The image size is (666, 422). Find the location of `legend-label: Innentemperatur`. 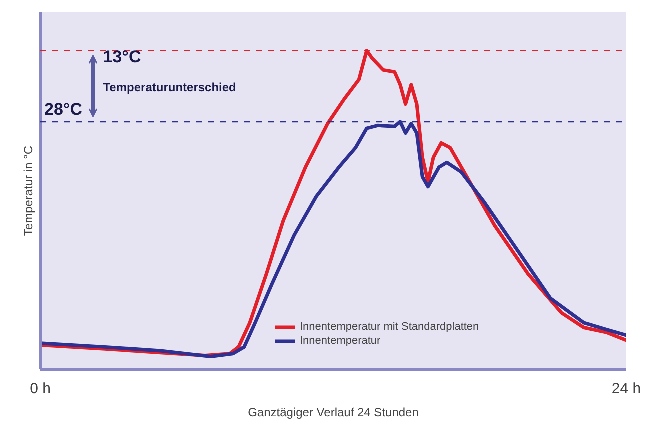

legend-label: Innentemperatur is located at coordinates (340, 341).